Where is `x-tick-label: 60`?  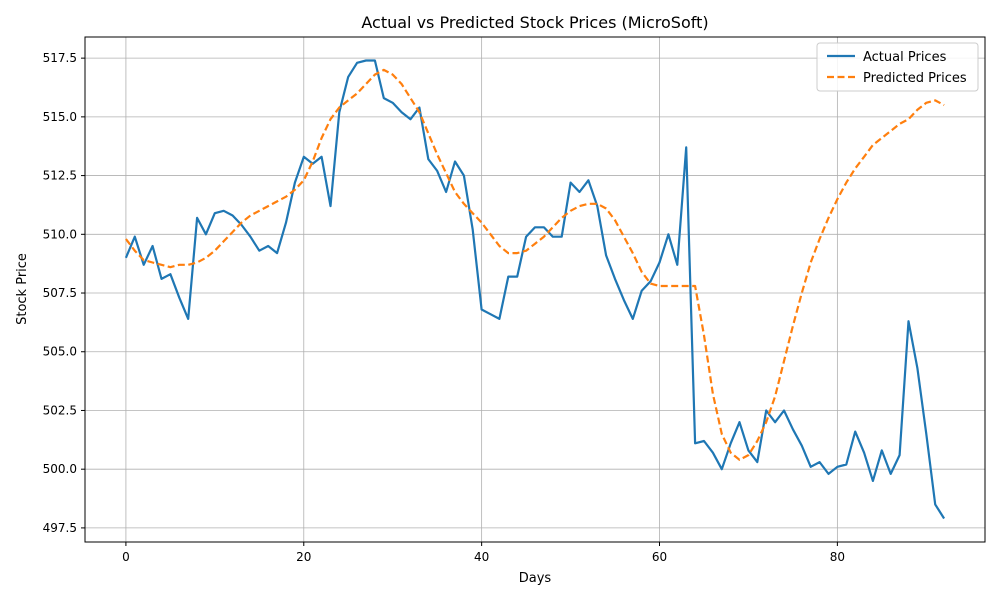 x-tick-label: 60 is located at coordinates (659, 557).